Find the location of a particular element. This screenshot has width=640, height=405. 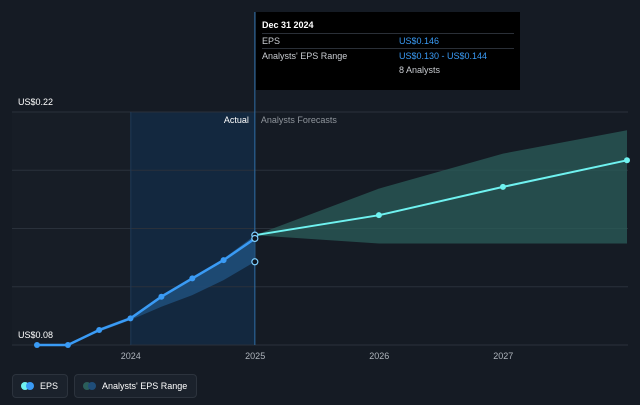

tooltip-eps-label: EPS is located at coordinates (271, 41).